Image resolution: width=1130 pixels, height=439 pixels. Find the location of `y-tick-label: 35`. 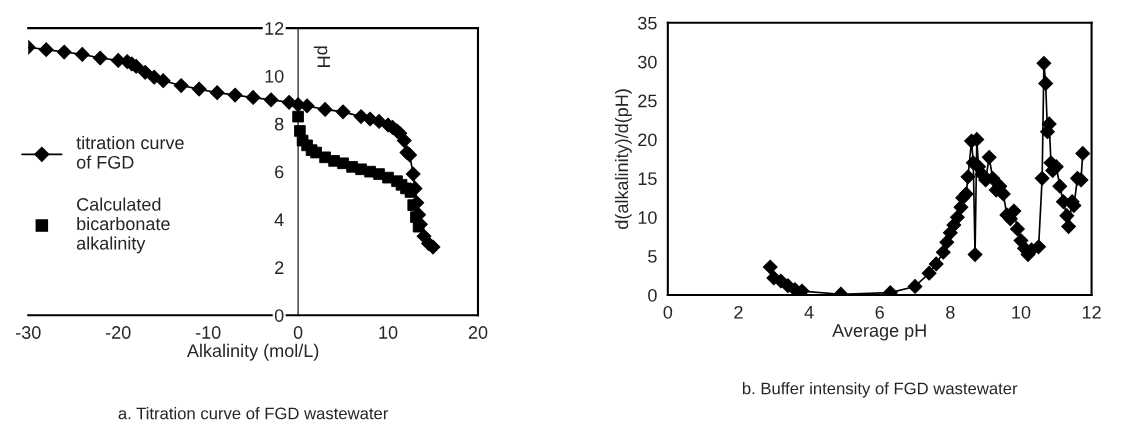

y-tick-label: 35 is located at coordinates (647, 23).